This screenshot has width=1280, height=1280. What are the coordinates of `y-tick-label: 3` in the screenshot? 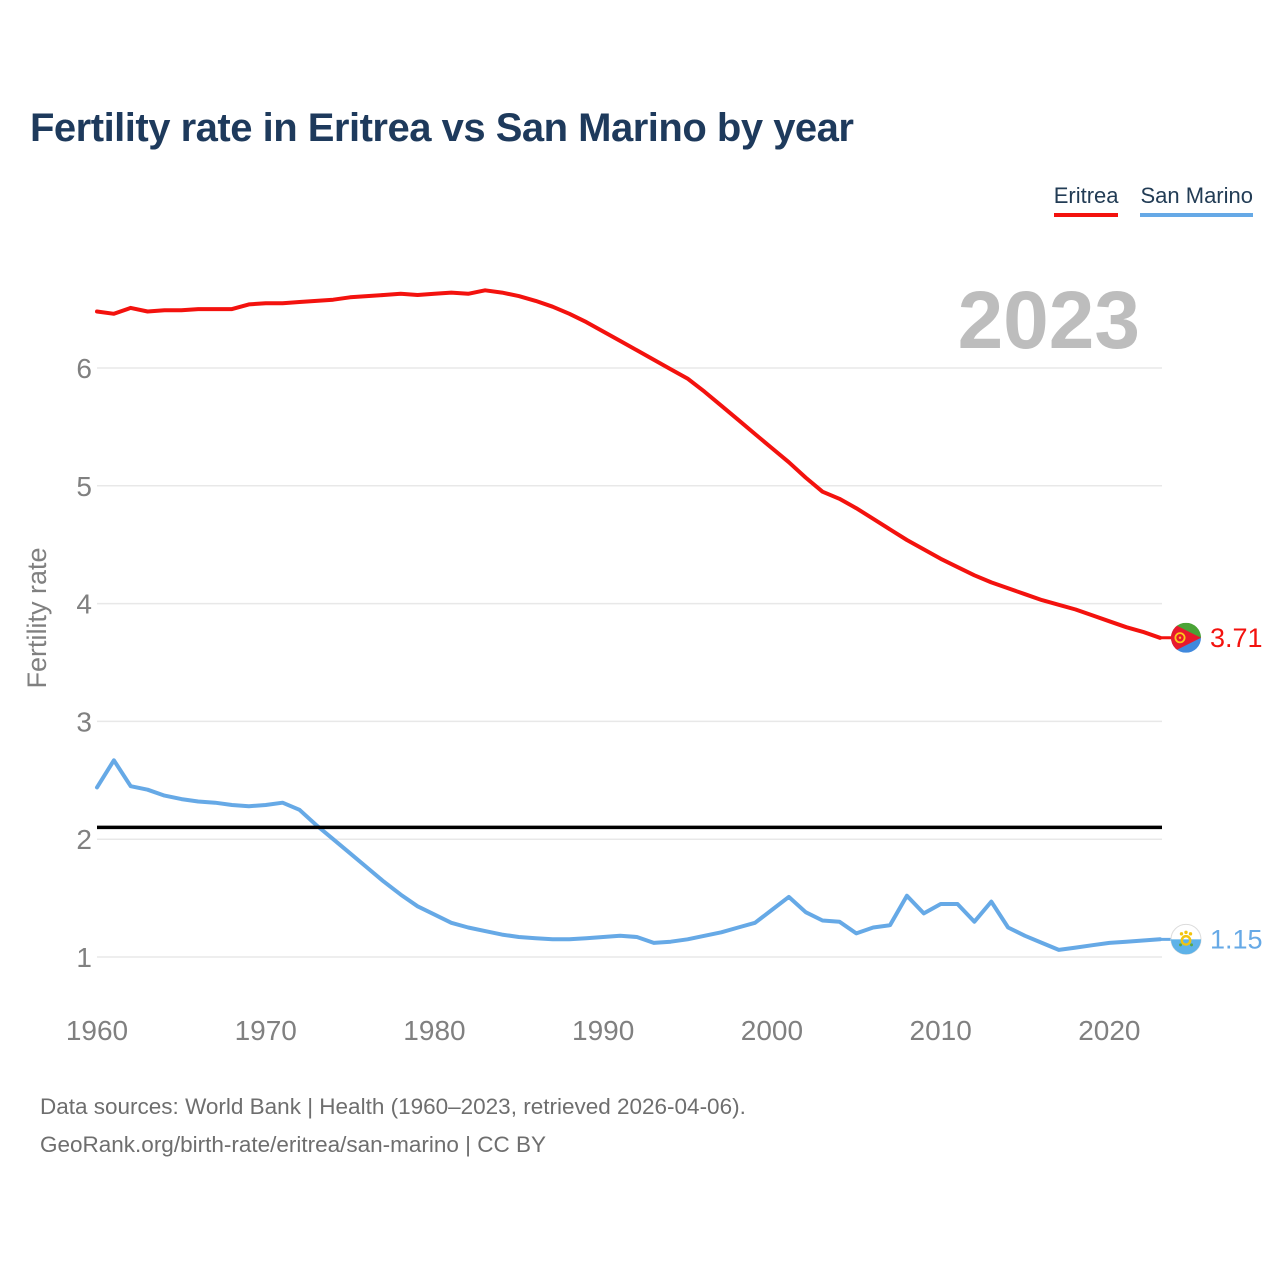 It's located at (84, 721).